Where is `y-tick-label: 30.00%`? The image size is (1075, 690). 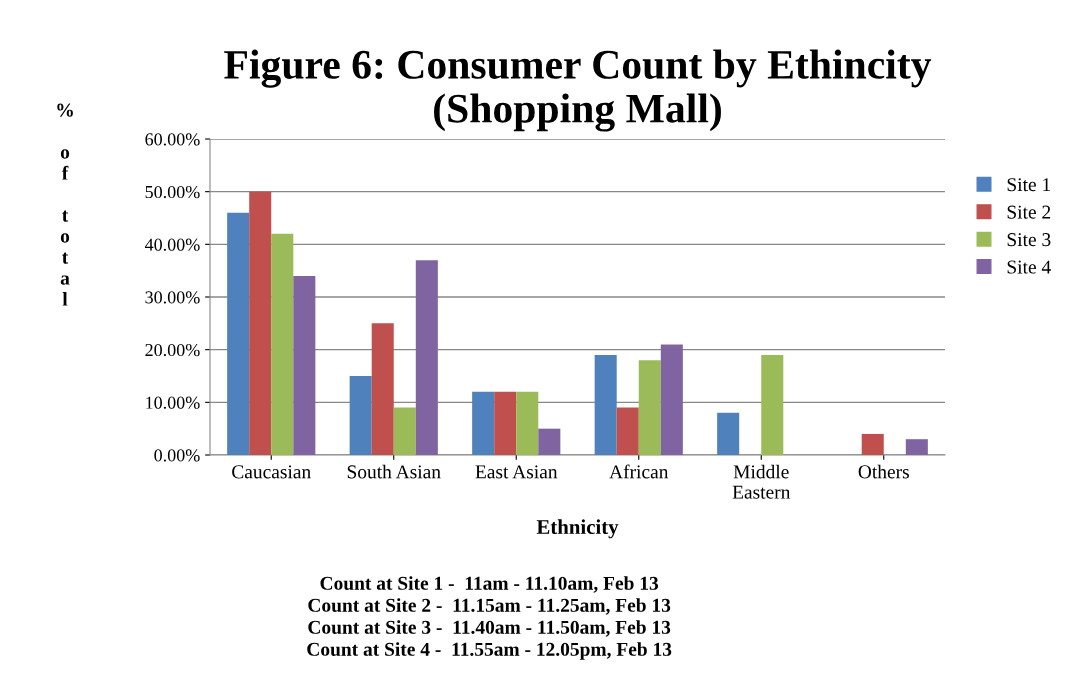
y-tick-label: 30.00% is located at coordinates (172, 297).